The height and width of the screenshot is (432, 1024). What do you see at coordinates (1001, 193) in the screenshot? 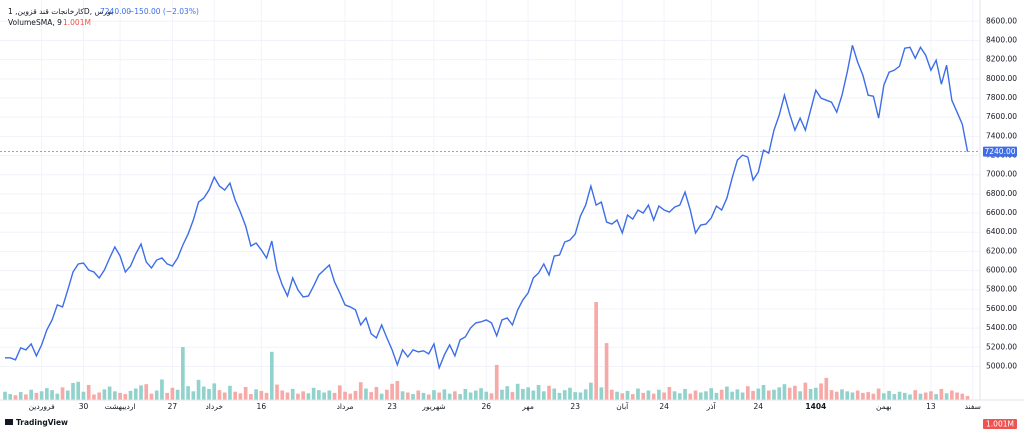
I see `y-tick-label: 6800.00` at bounding box center [1001, 193].